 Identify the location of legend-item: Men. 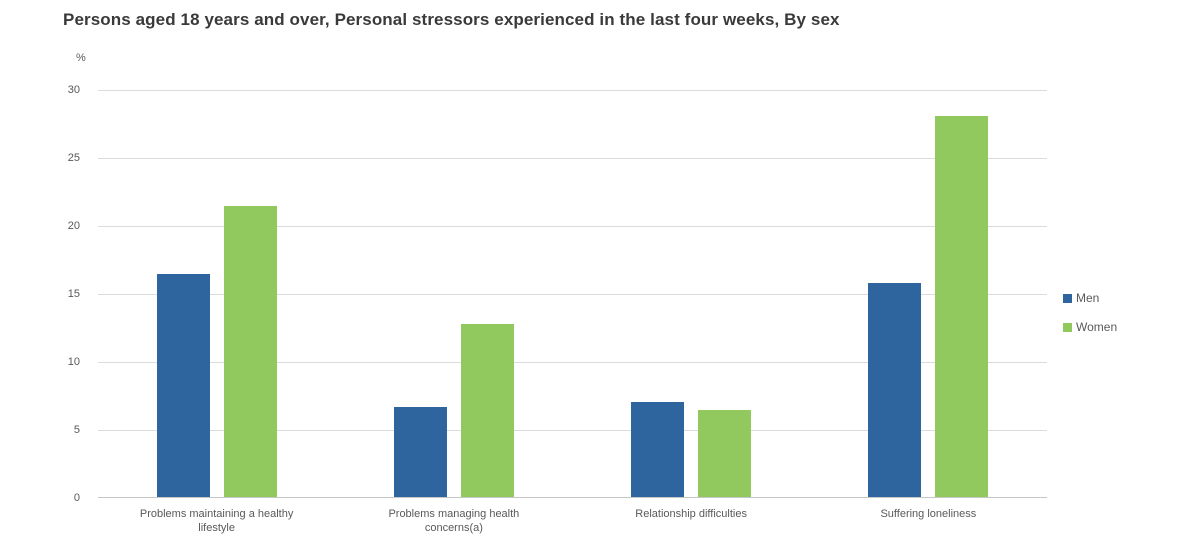
(1090, 298).